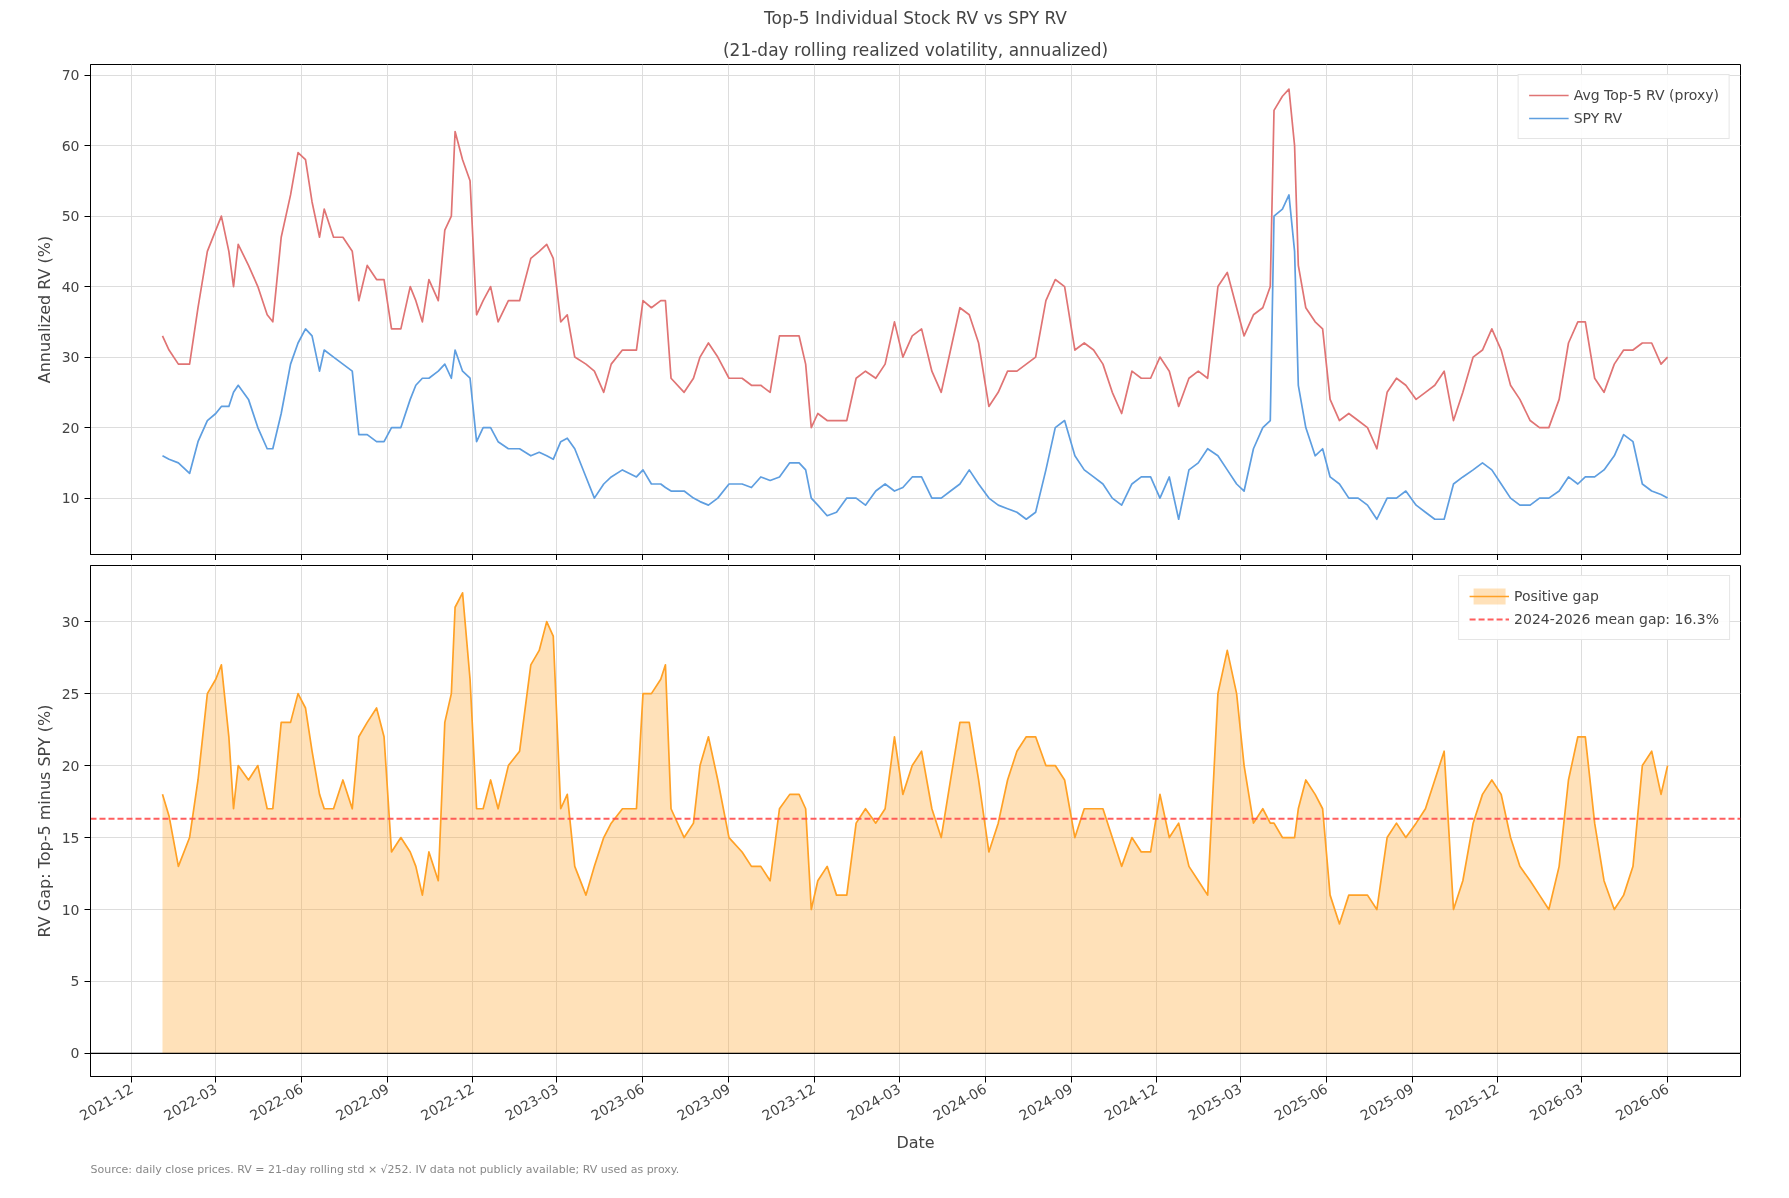 Image resolution: width=1789 pixels, height=1198 pixels. I want to click on y-tick-label: 70, so click(70, 75).